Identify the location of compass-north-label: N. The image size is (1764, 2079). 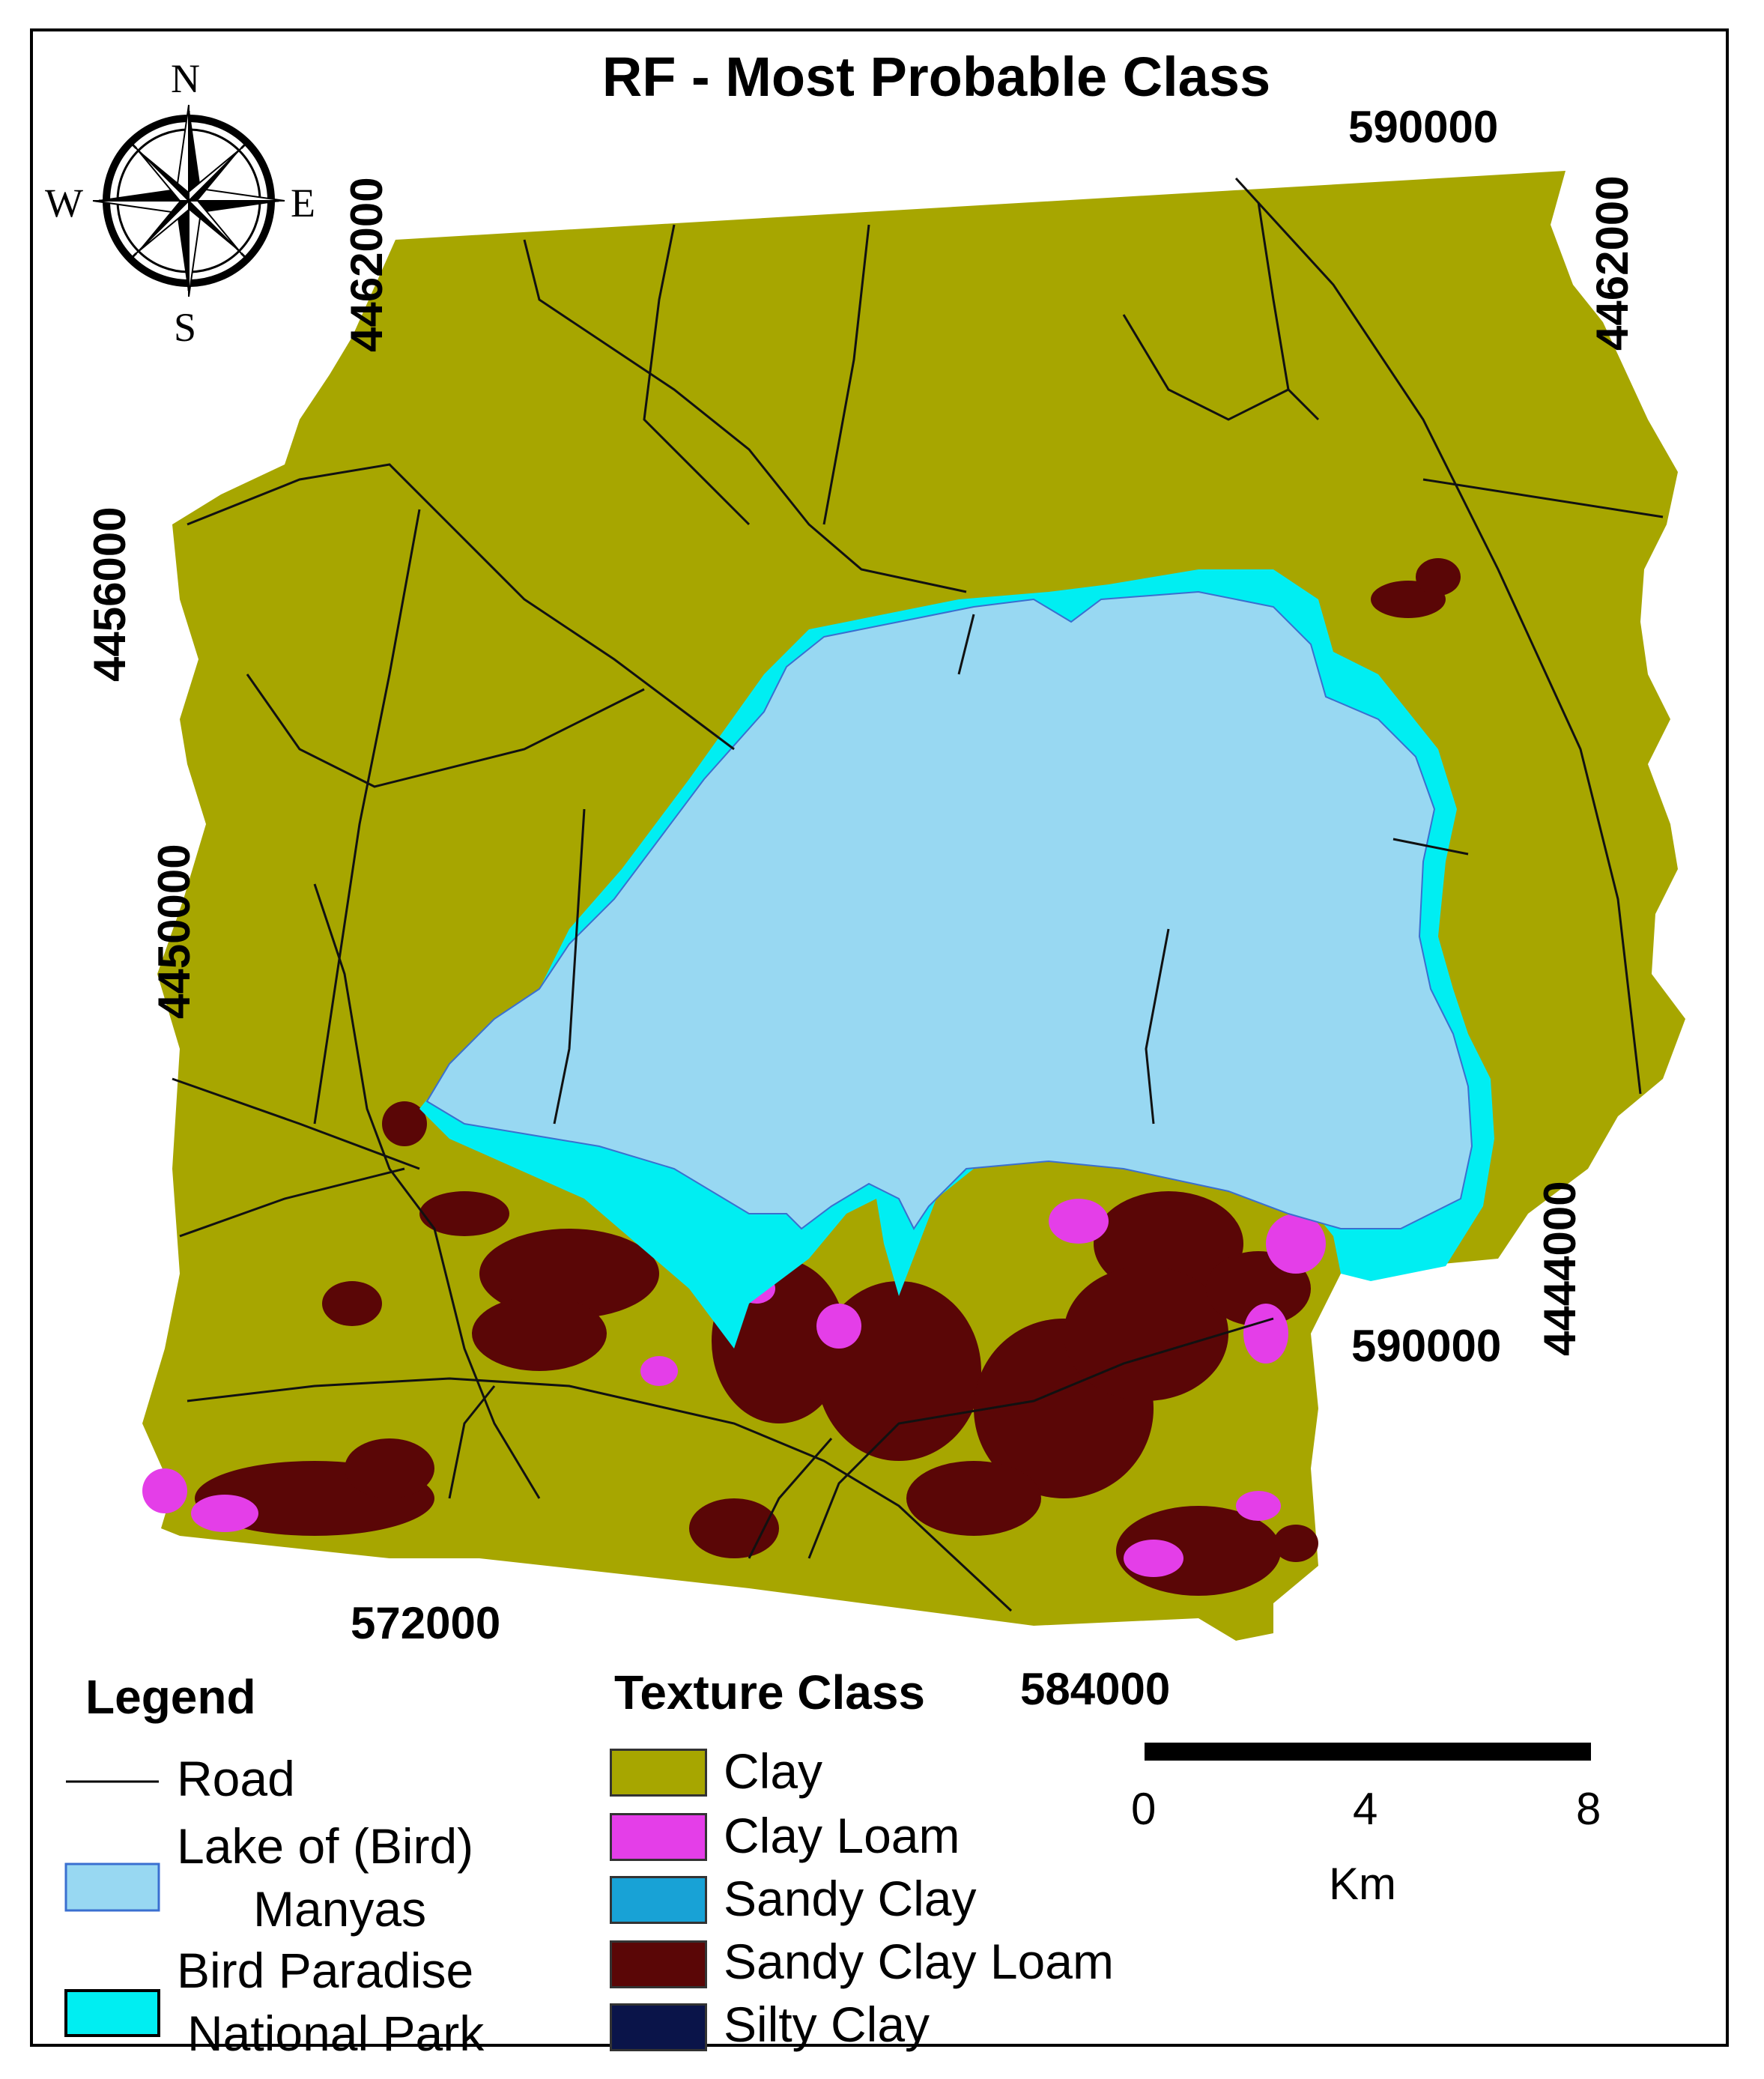
(185, 79).